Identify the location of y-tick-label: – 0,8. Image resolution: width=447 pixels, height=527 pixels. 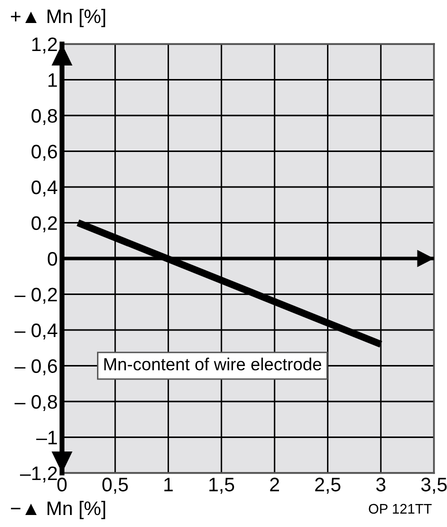
(35, 403).